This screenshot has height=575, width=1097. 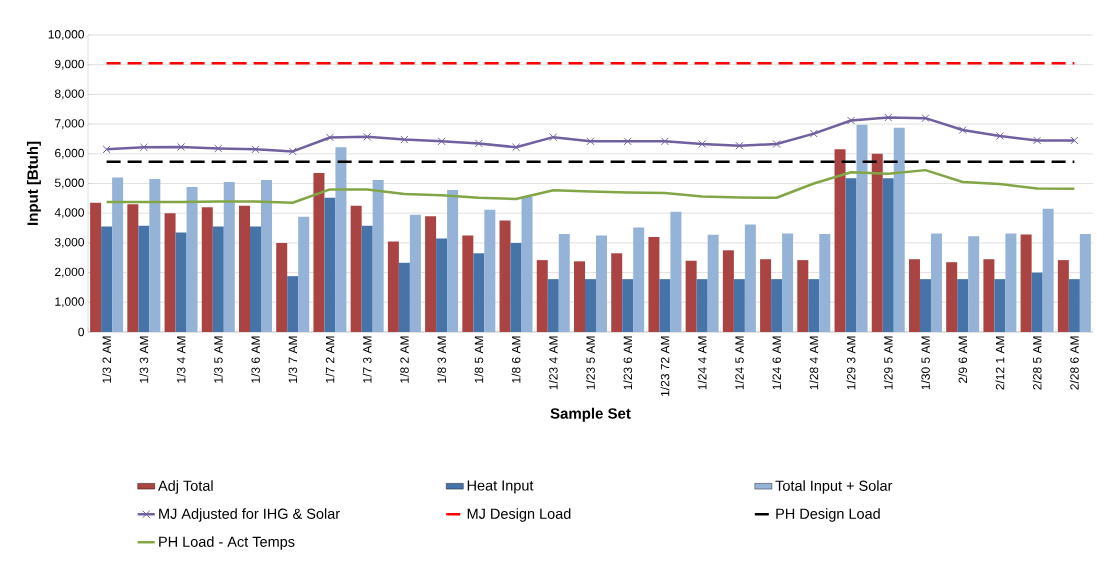 I want to click on y-tick-label: 3,000, so click(x=69, y=242).